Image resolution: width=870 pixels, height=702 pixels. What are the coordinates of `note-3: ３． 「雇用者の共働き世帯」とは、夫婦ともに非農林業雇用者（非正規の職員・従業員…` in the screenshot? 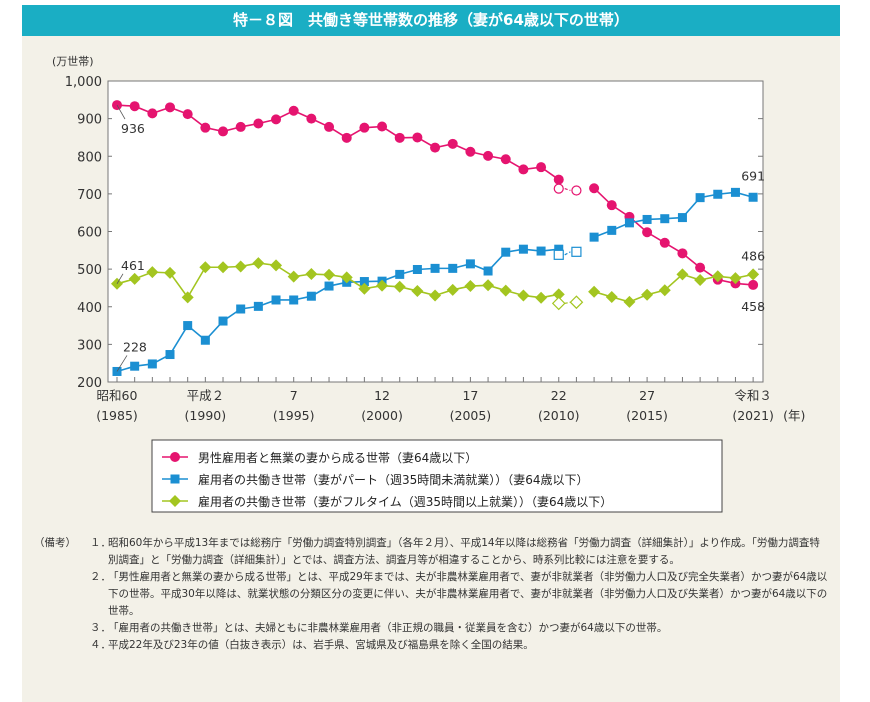 It's located at (431, 628).